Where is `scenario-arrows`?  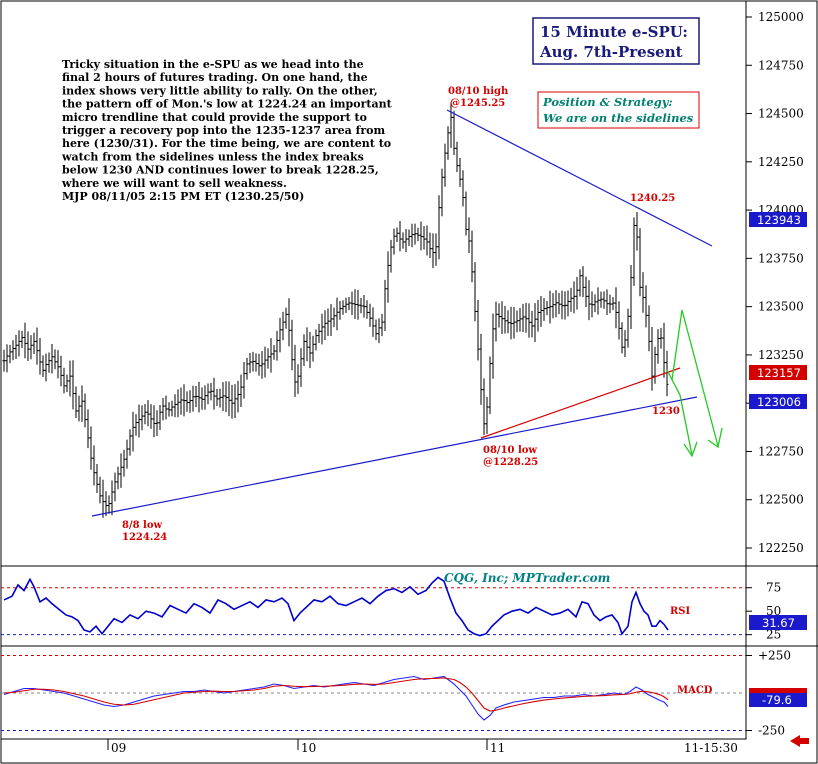 scenario-arrows is located at coordinates (694, 383).